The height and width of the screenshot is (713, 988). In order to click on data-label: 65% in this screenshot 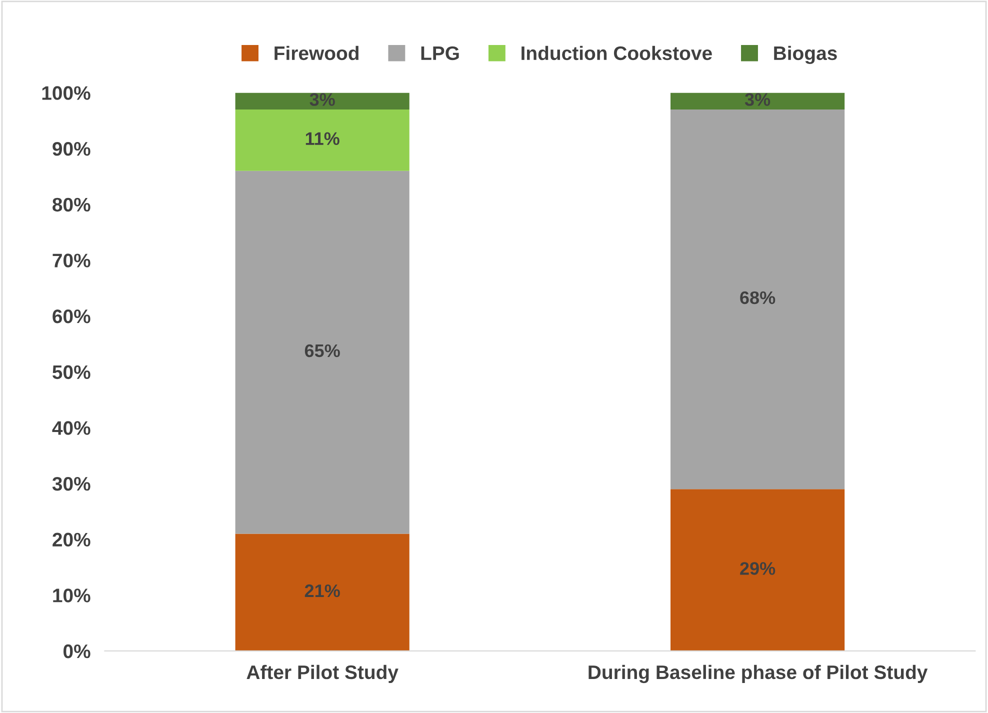, I will do `click(322, 351)`.